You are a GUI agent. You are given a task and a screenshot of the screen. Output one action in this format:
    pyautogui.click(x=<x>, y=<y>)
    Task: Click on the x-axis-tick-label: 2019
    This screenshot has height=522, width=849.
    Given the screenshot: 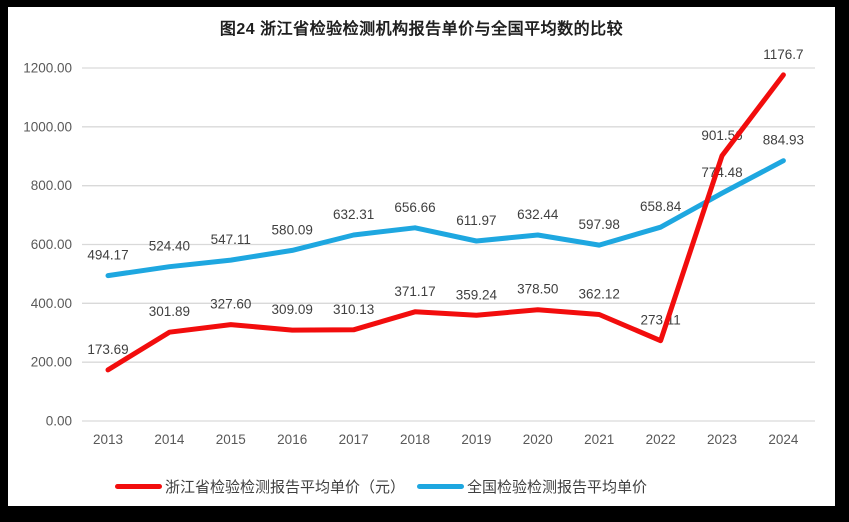 What is the action you would take?
    pyautogui.click(x=476, y=439)
    